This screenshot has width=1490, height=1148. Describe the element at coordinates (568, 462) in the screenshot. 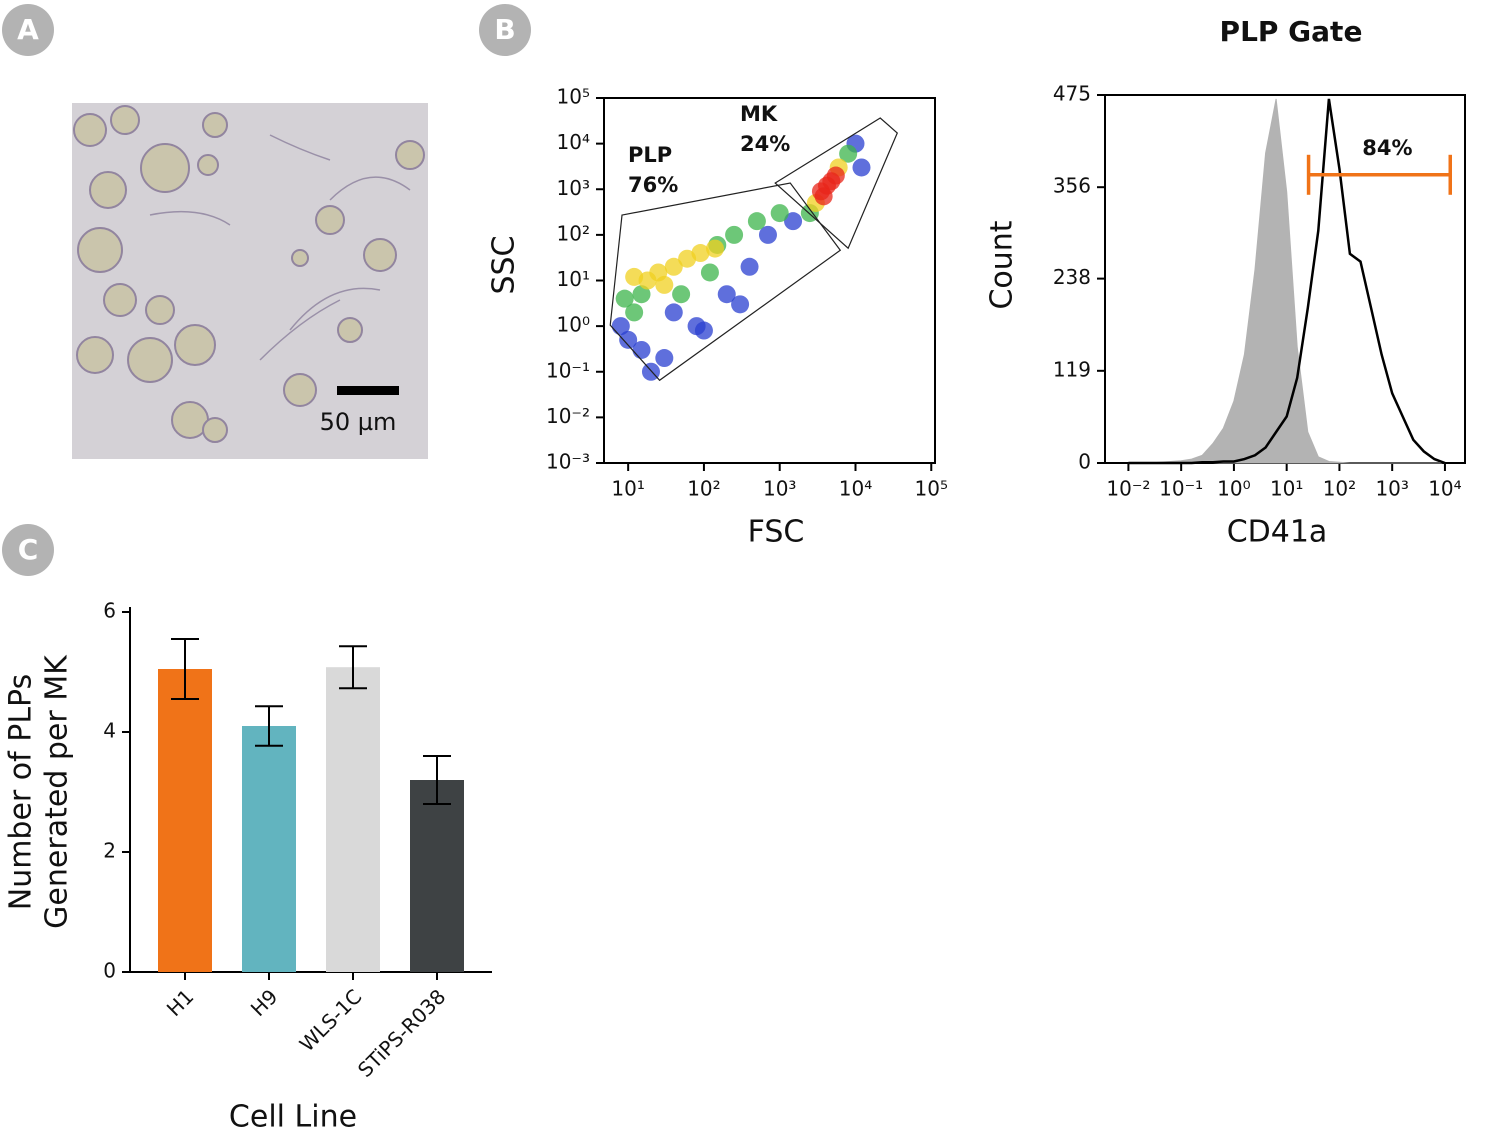

I see `y-tick-label: 10⁻³` at that location.